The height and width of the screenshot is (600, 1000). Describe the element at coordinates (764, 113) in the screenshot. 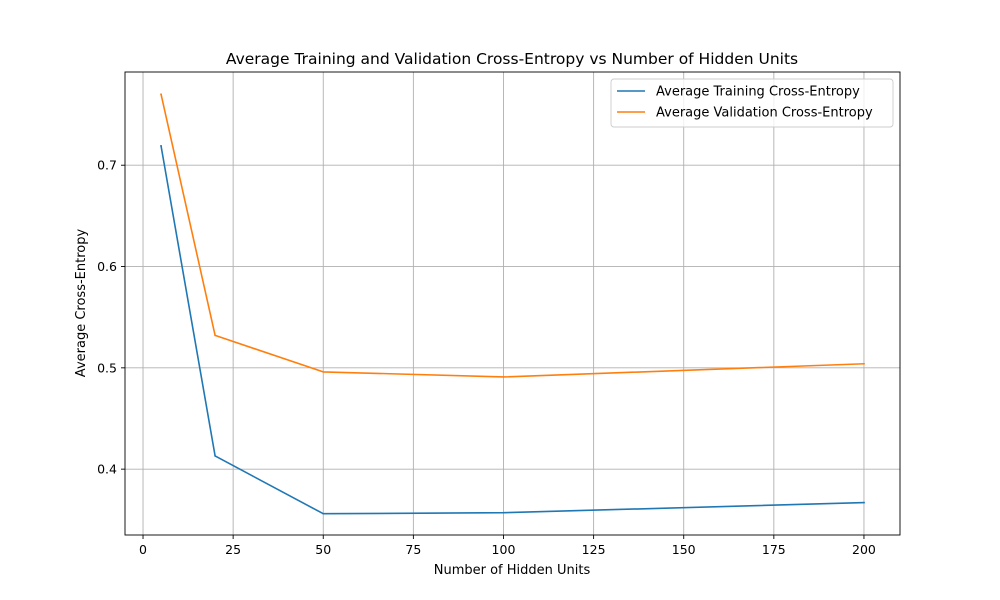

I see `legend-label: Average Validation Cross-Entropy` at that location.